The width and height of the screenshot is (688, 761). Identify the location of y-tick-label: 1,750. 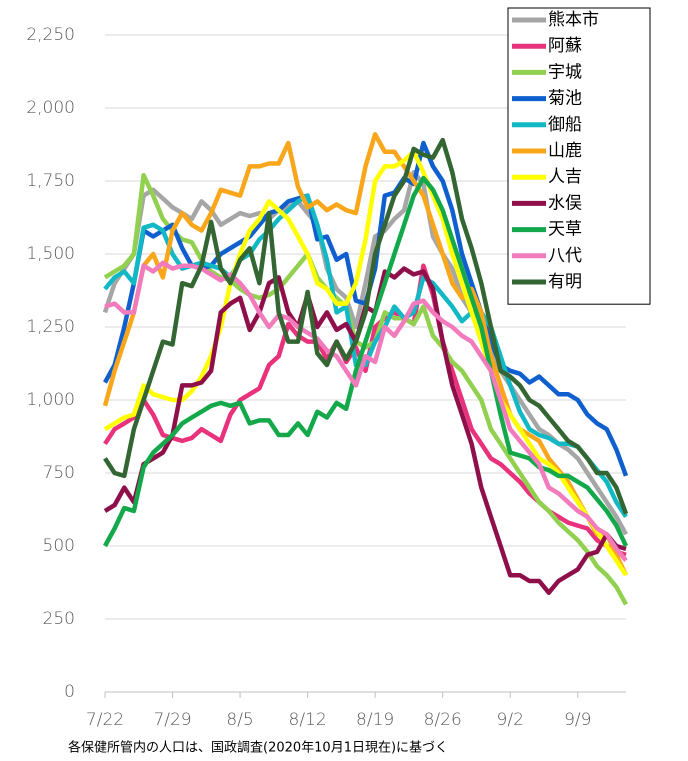
(50, 181).